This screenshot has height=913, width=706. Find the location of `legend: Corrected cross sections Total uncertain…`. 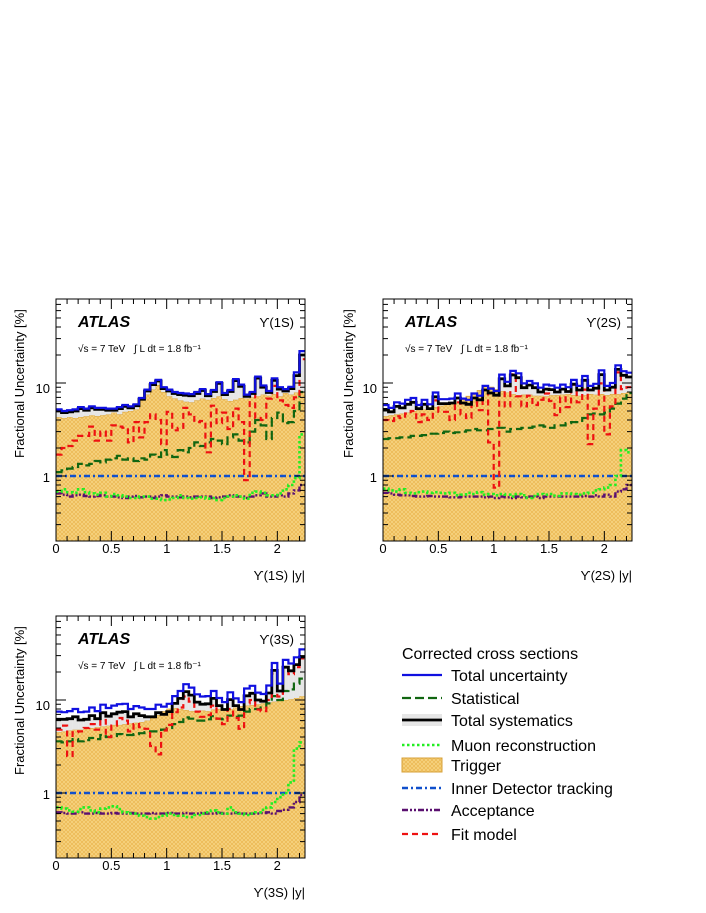

legend: Corrected cross sections Total uncertain… is located at coordinates (507, 745).